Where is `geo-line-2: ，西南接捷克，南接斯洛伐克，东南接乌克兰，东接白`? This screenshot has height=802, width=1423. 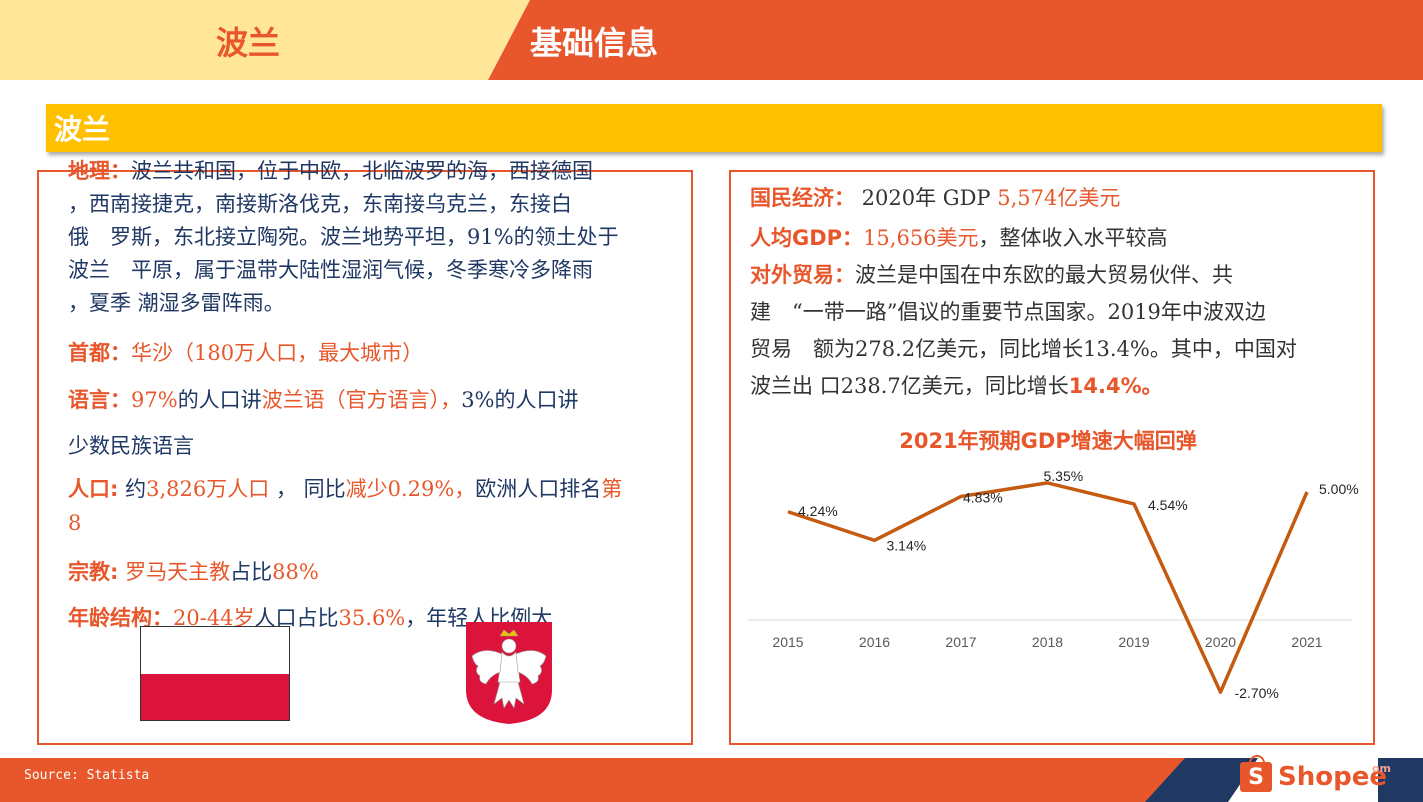 geo-line-2: ，西南接捷克，南接斯洛伐克，东南接乌克兰，东接白 is located at coordinates (320, 204).